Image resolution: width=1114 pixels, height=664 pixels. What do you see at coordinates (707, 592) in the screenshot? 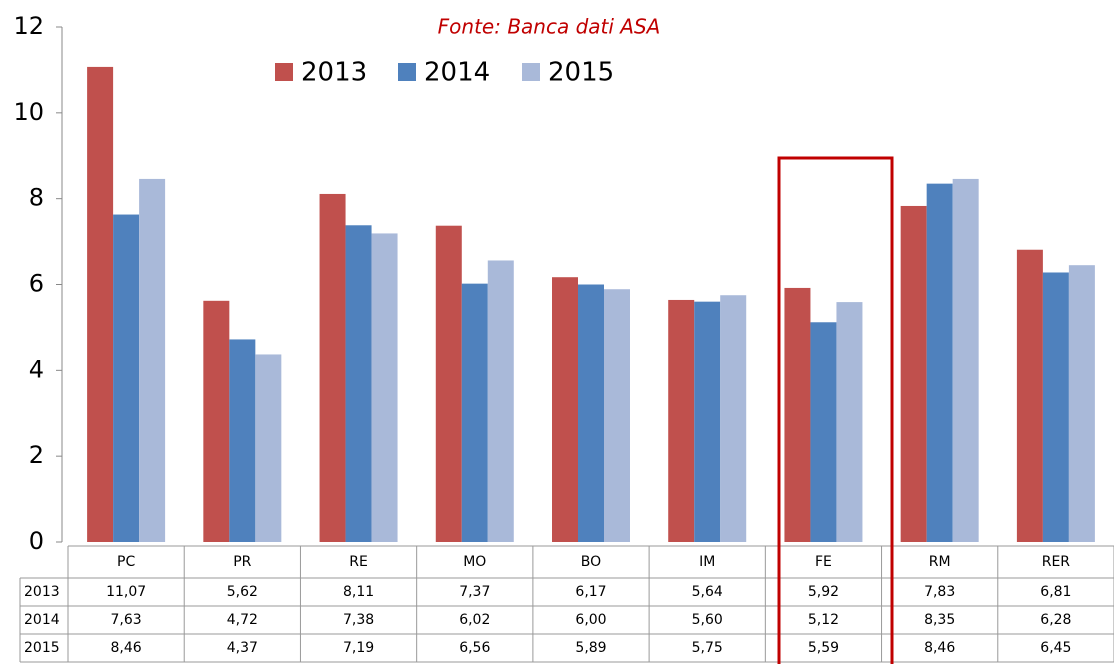
I see `table-cell: 5,64` at bounding box center [707, 592].